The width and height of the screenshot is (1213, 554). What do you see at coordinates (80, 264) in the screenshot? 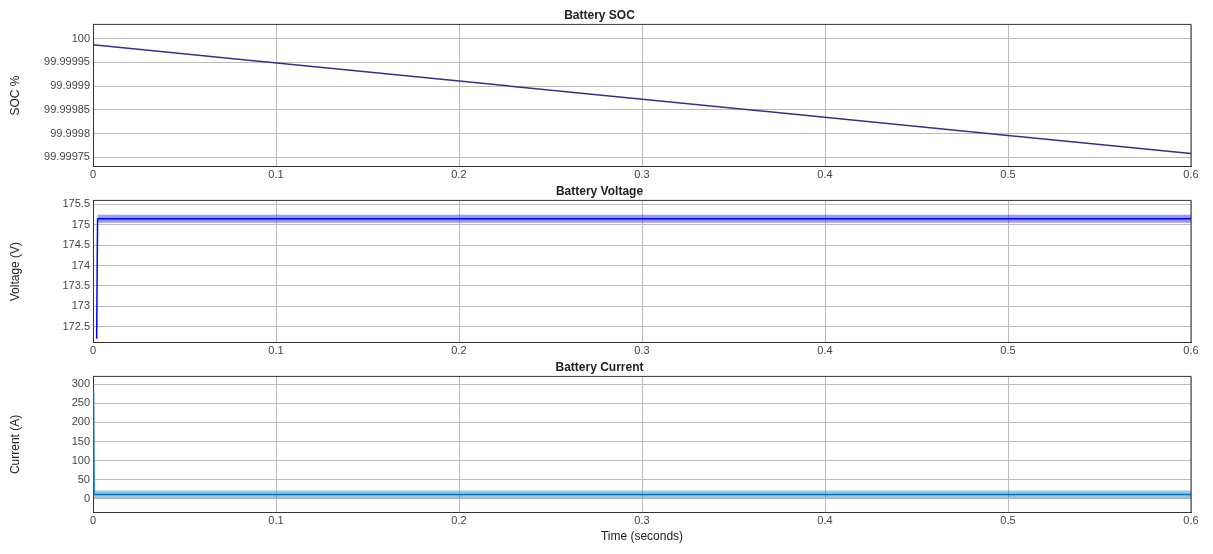
I see `y-tick-label: 174` at bounding box center [80, 264].